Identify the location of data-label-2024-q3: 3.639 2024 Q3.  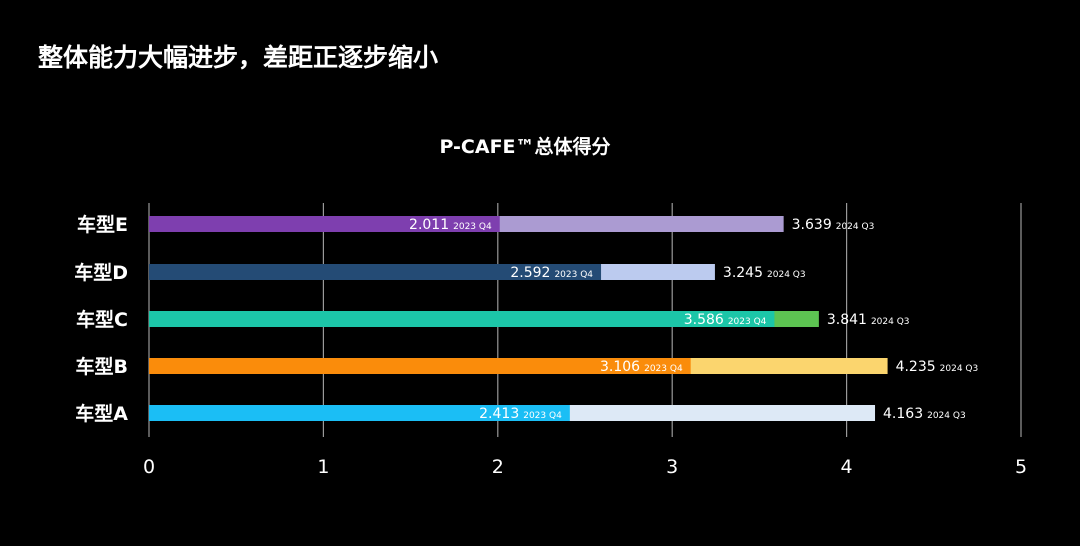
(833, 225).